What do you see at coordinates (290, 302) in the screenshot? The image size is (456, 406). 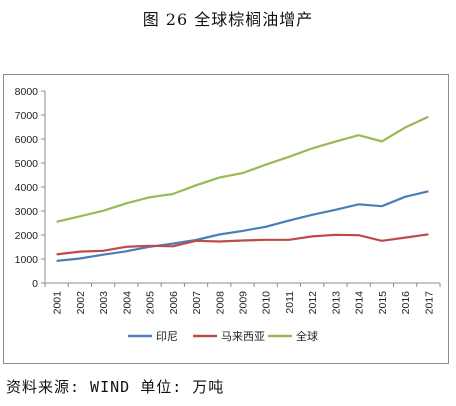 I see `x-tick-label: 2011` at bounding box center [290, 302].